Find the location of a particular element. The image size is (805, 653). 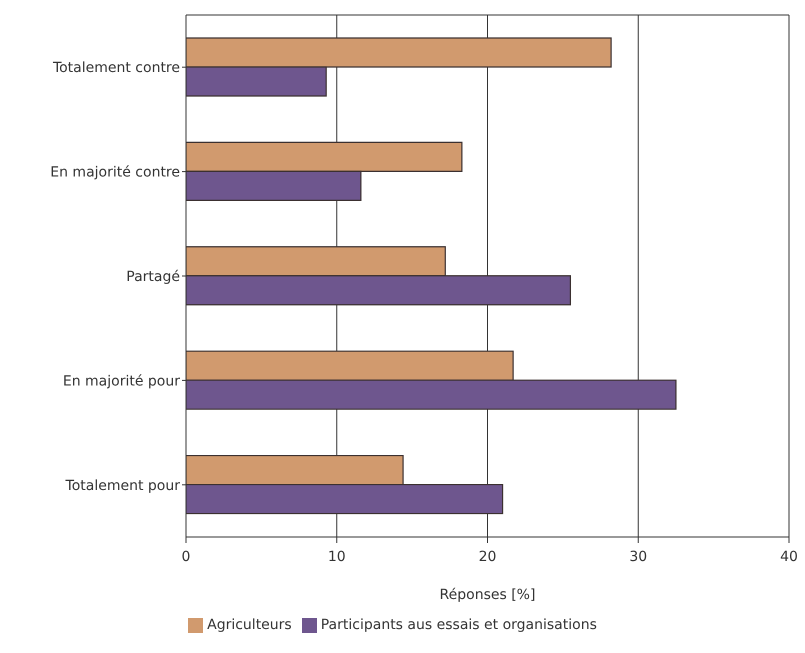

x-axis-title: Réponses [%] is located at coordinates (488, 595).